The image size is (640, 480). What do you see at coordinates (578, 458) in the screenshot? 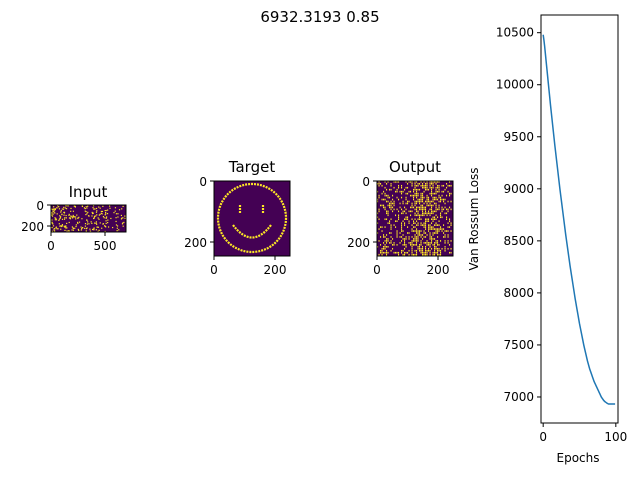
I see `loss-xlabel: Epochs` at bounding box center [578, 458].